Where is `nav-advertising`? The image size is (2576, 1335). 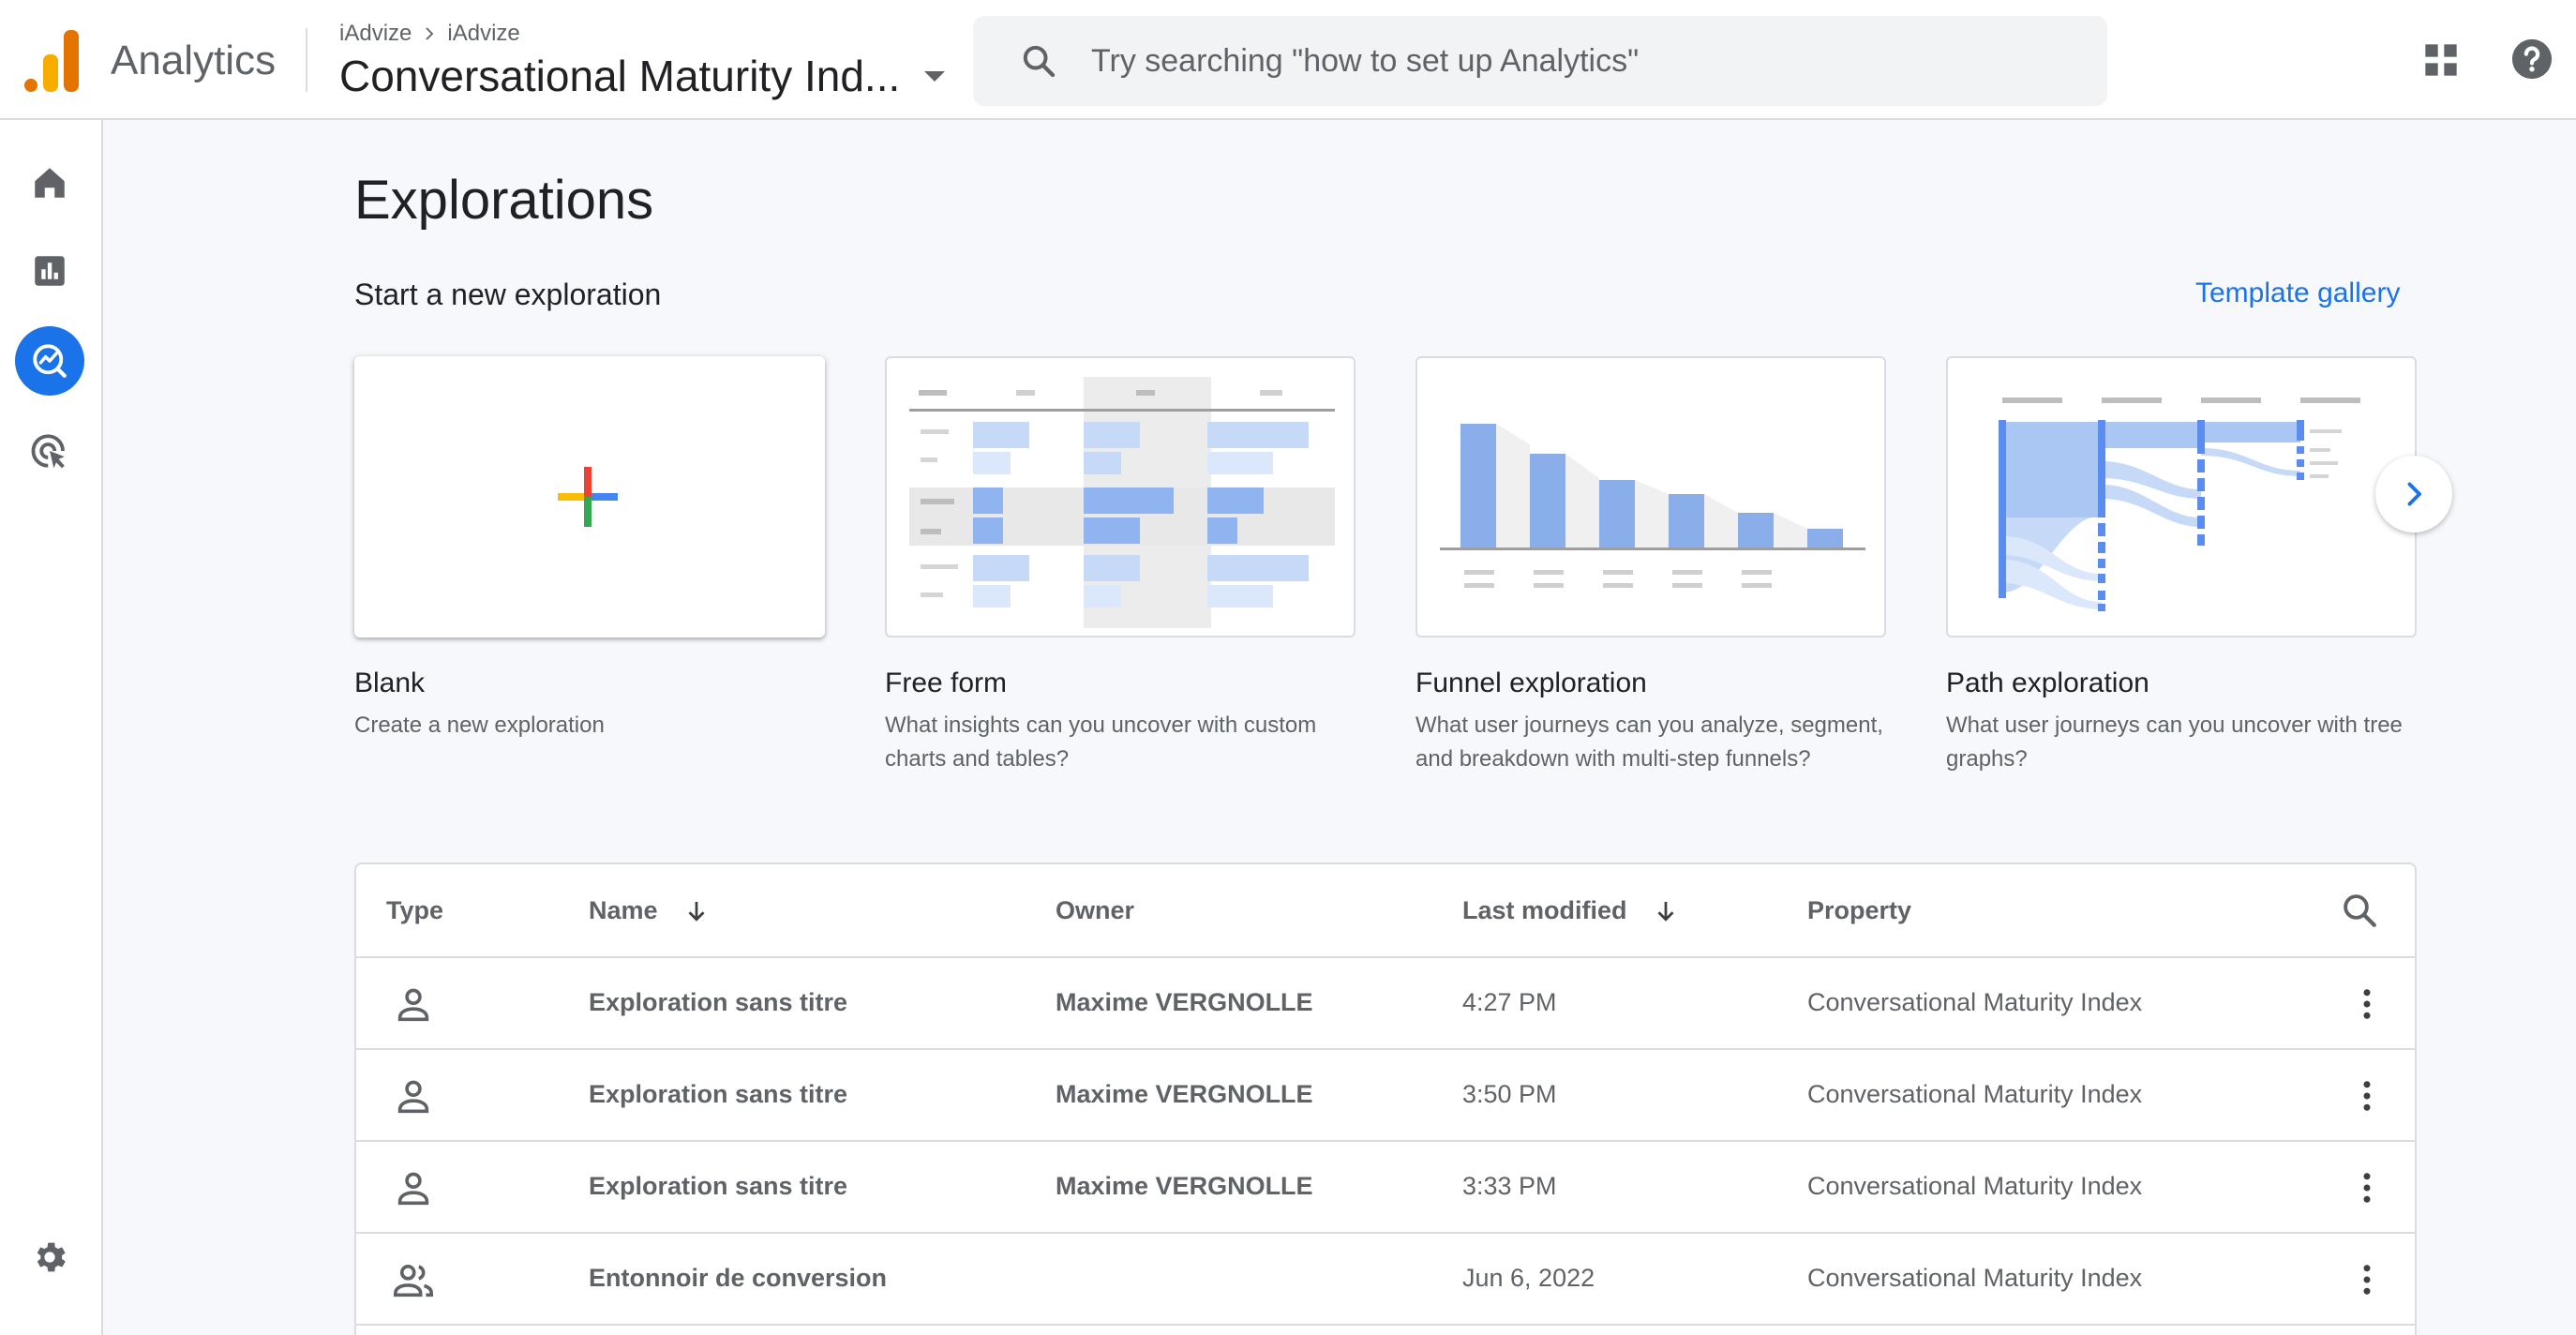 nav-advertising is located at coordinates (49, 451).